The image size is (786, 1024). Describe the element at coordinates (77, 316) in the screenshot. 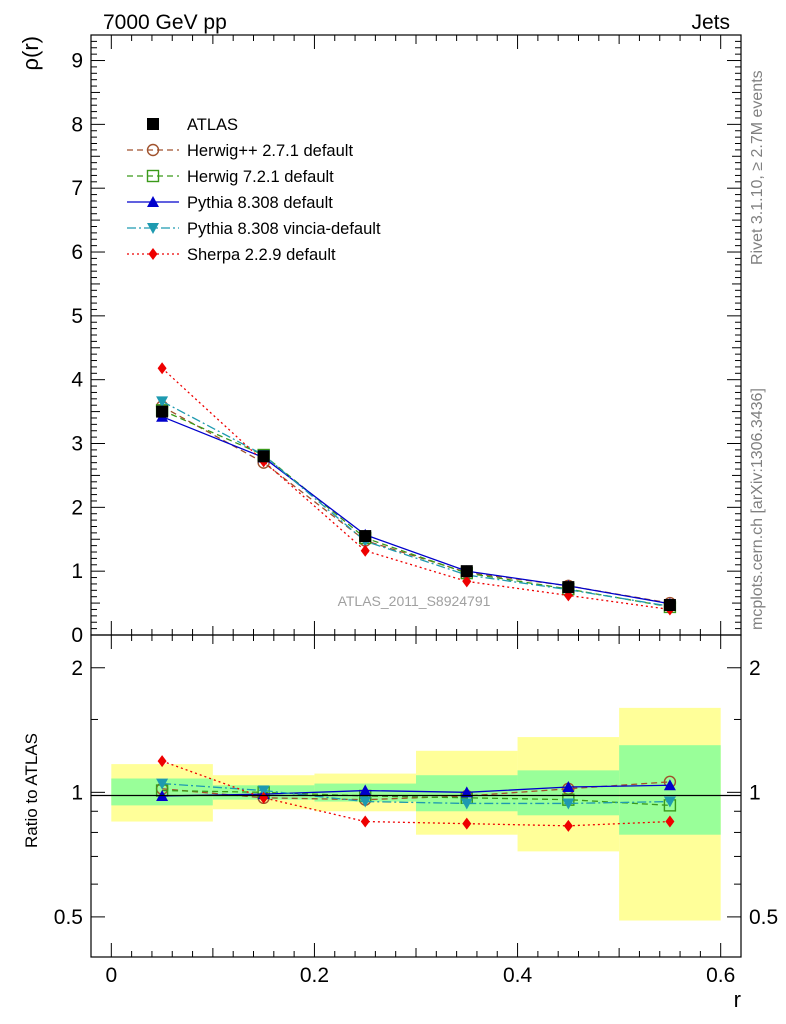

I see `y-tick-label: 5` at that location.